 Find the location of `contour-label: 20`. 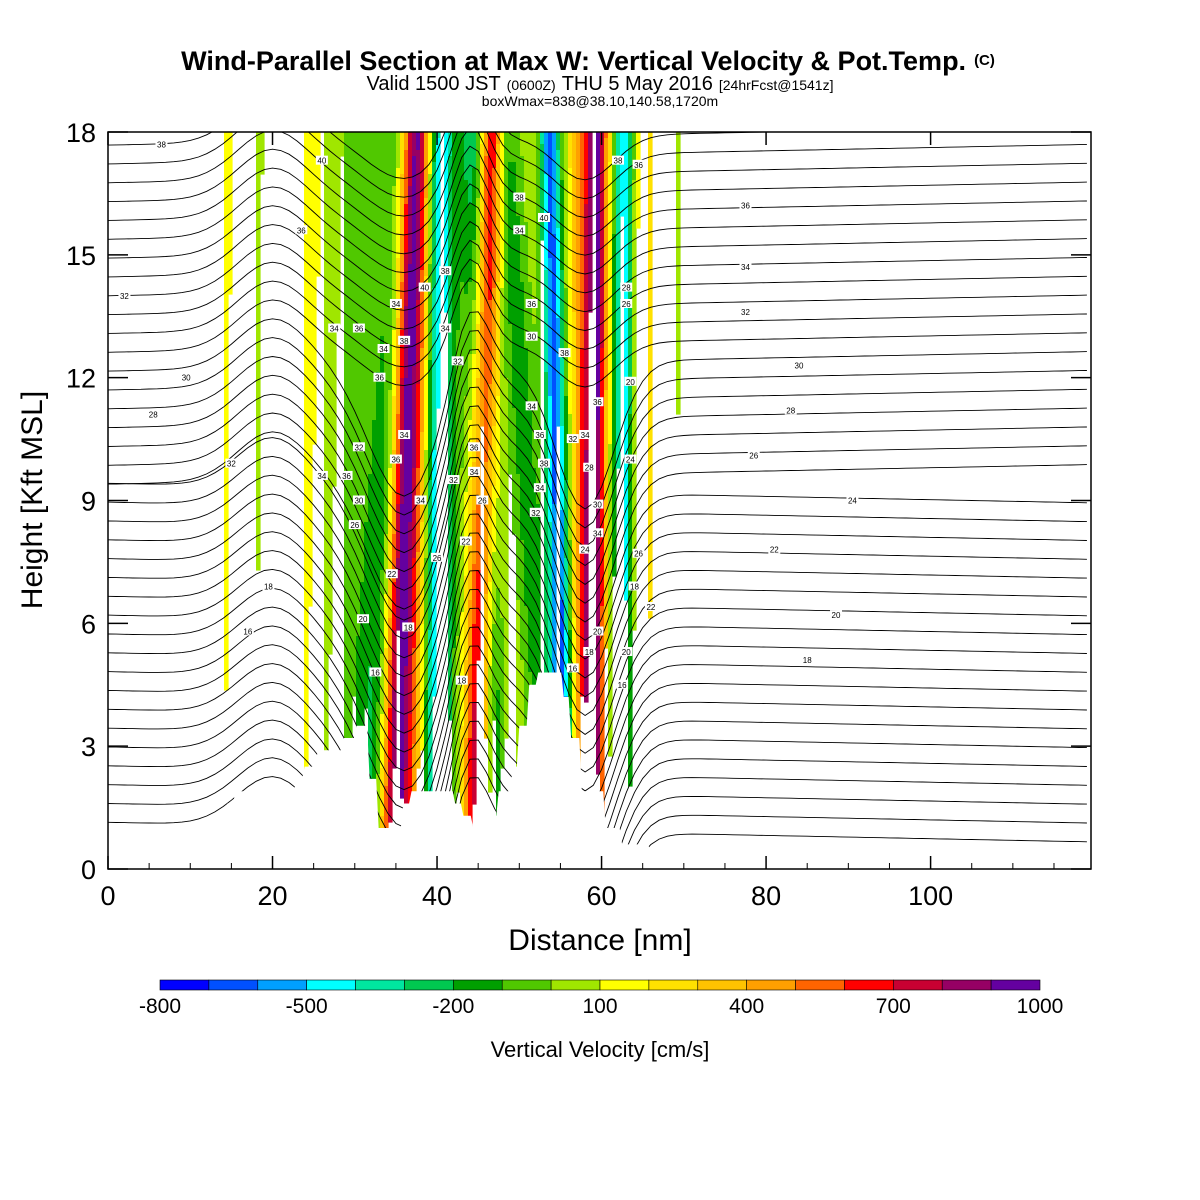

contour-label: 20 is located at coordinates (597, 631).